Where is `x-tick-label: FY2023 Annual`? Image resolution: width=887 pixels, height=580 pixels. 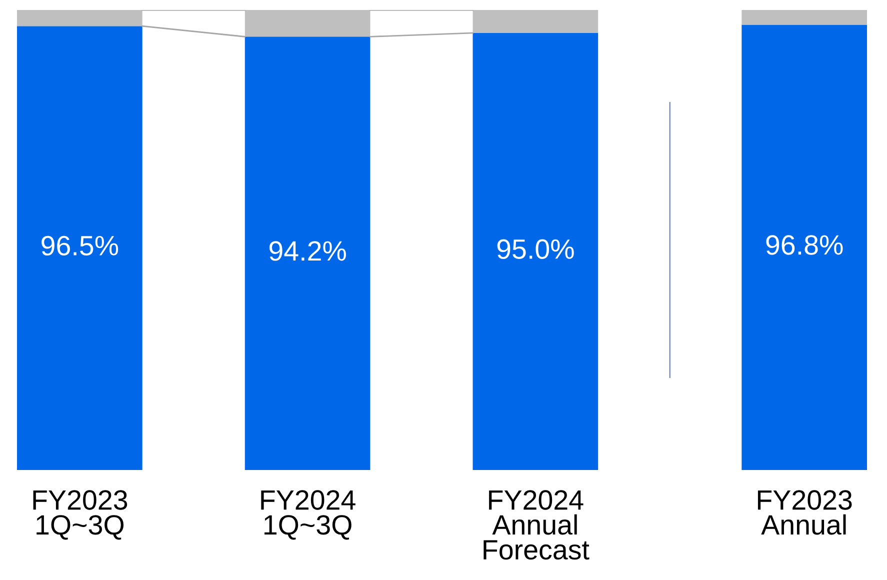
x-tick-label: FY2023 Annual is located at coordinates (805, 512).